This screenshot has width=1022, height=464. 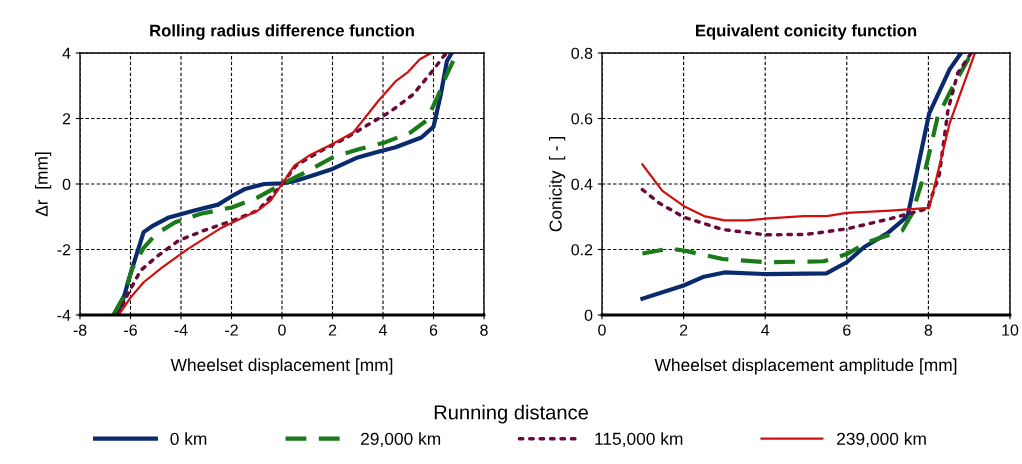 I want to click on legend-label: 115,000 km, so click(x=639, y=439).